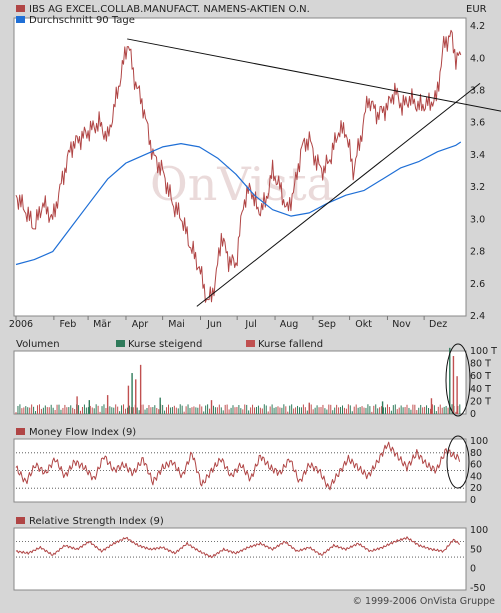 The image size is (501, 613). What do you see at coordinates (242, 184) in the screenshot?
I see `watermark: OnVista` at bounding box center [242, 184].